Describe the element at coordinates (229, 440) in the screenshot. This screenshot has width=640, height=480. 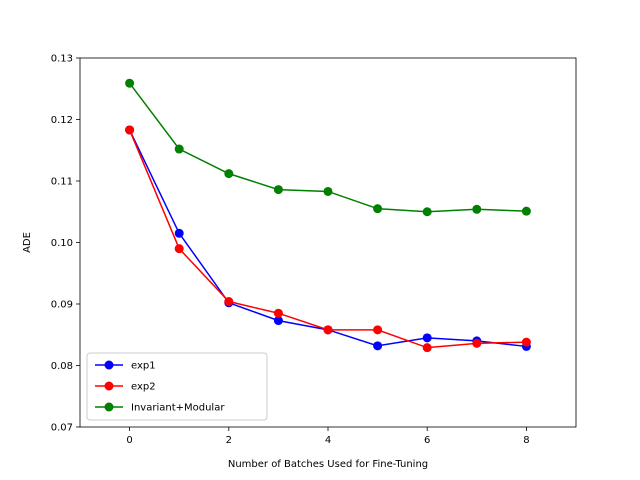
I see `x-tick-label: 2` at that location.